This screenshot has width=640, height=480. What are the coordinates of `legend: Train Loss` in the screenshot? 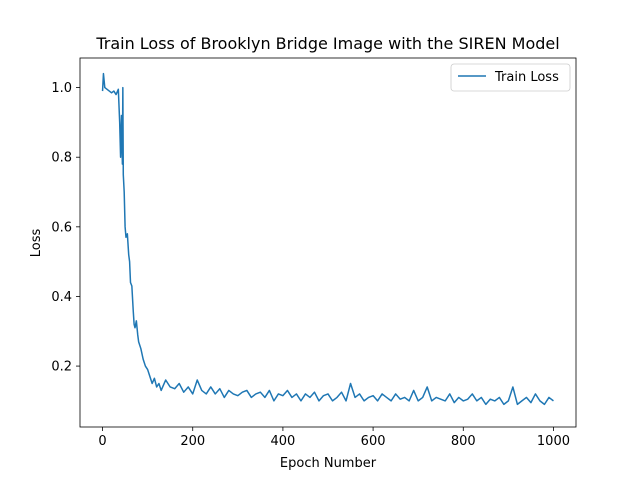 It's located at (510, 77).